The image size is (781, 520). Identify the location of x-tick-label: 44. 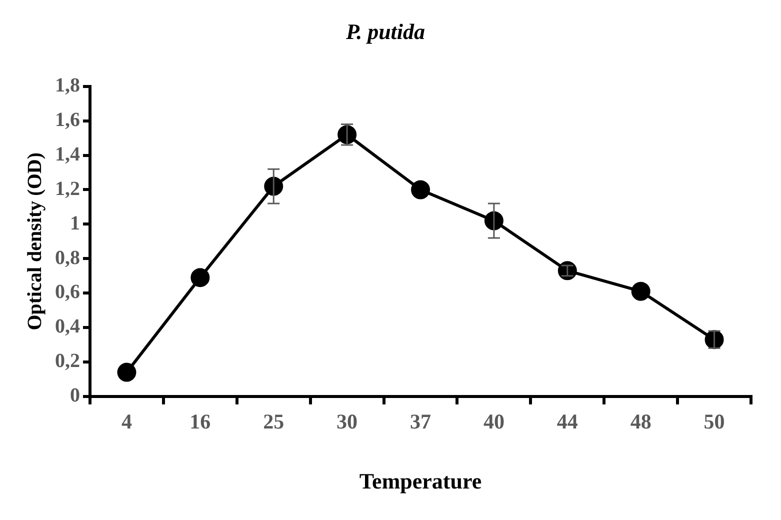
(567, 421).